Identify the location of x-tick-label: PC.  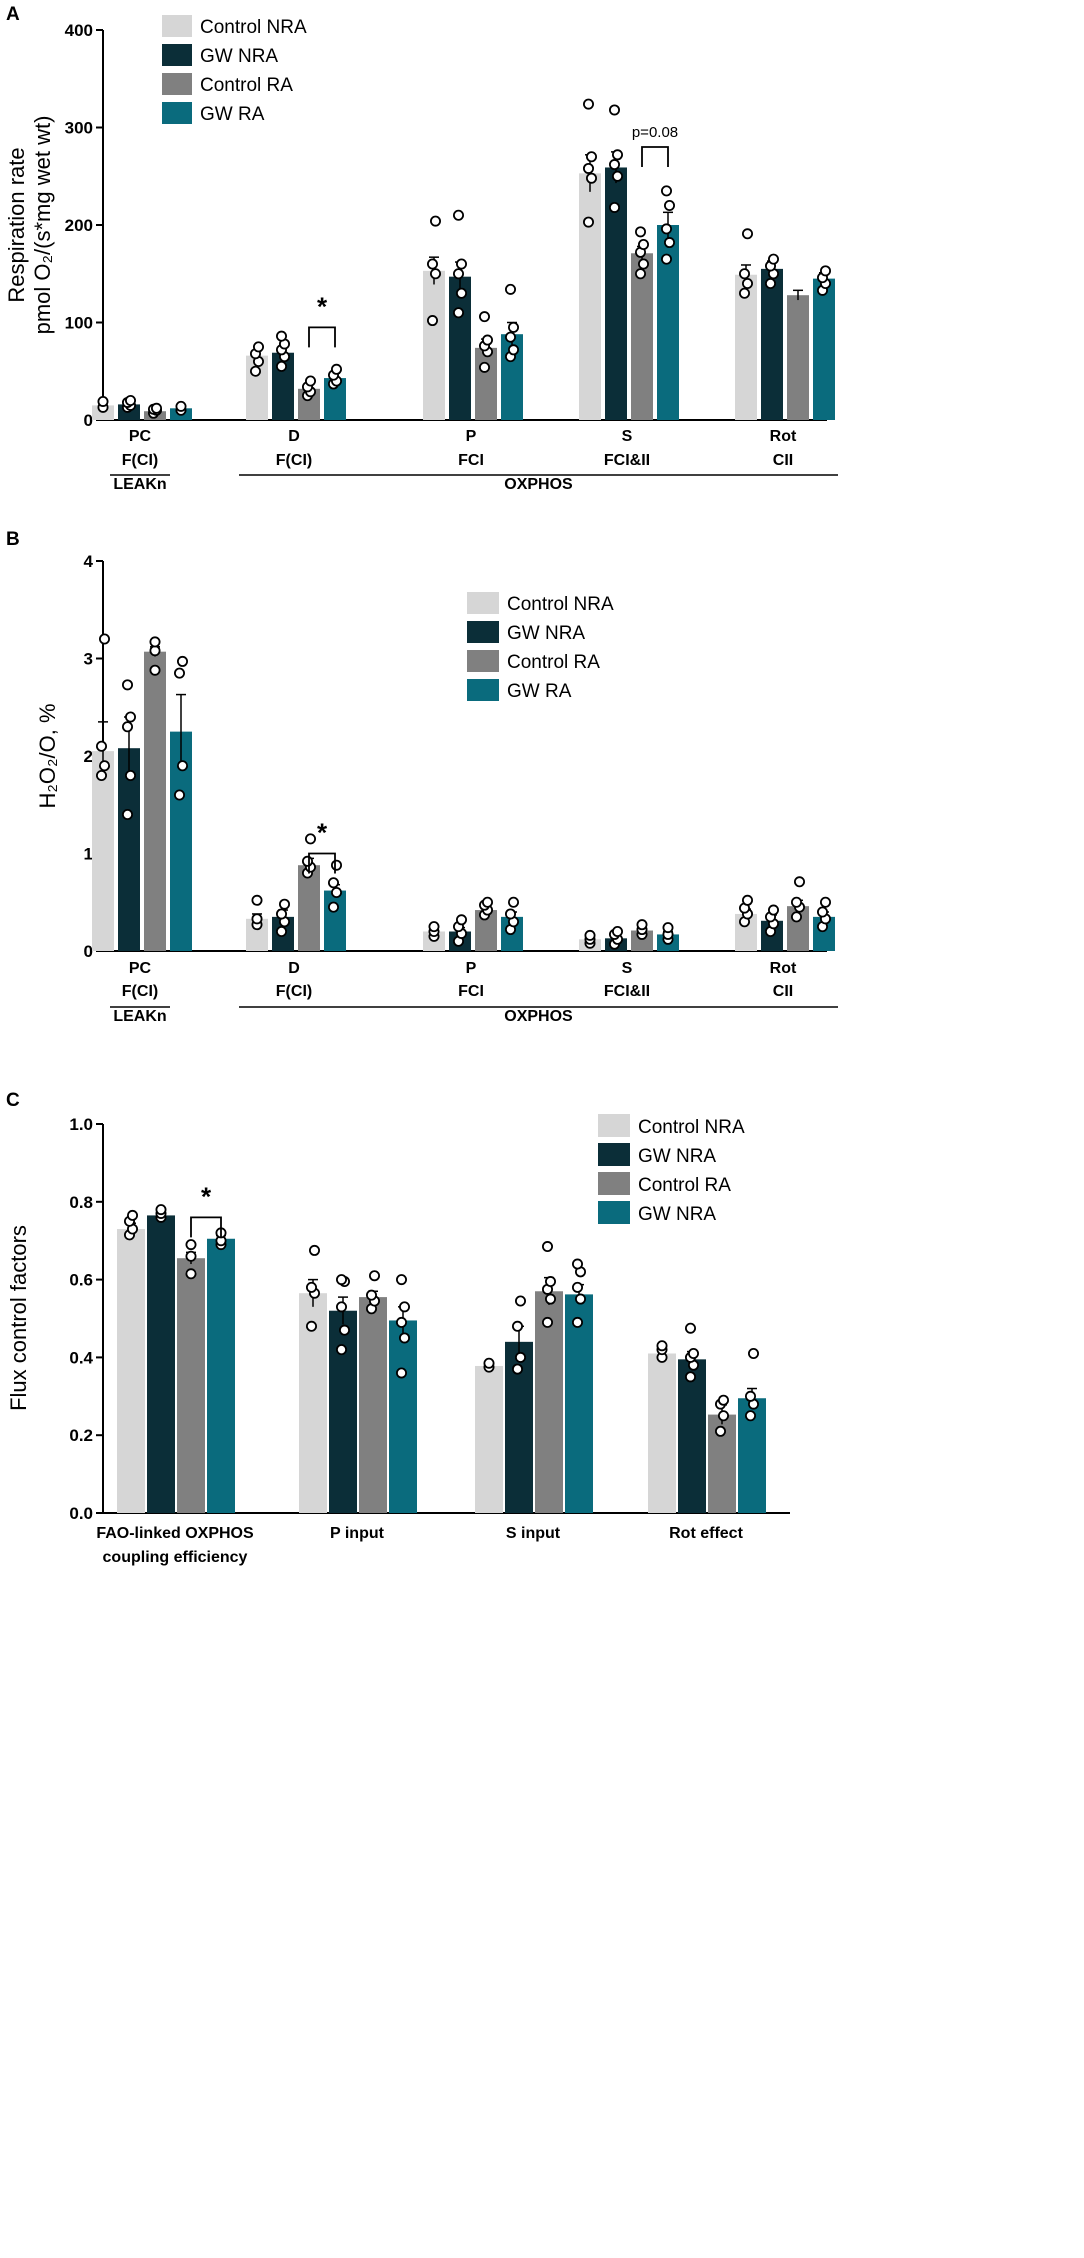
(140, 436).